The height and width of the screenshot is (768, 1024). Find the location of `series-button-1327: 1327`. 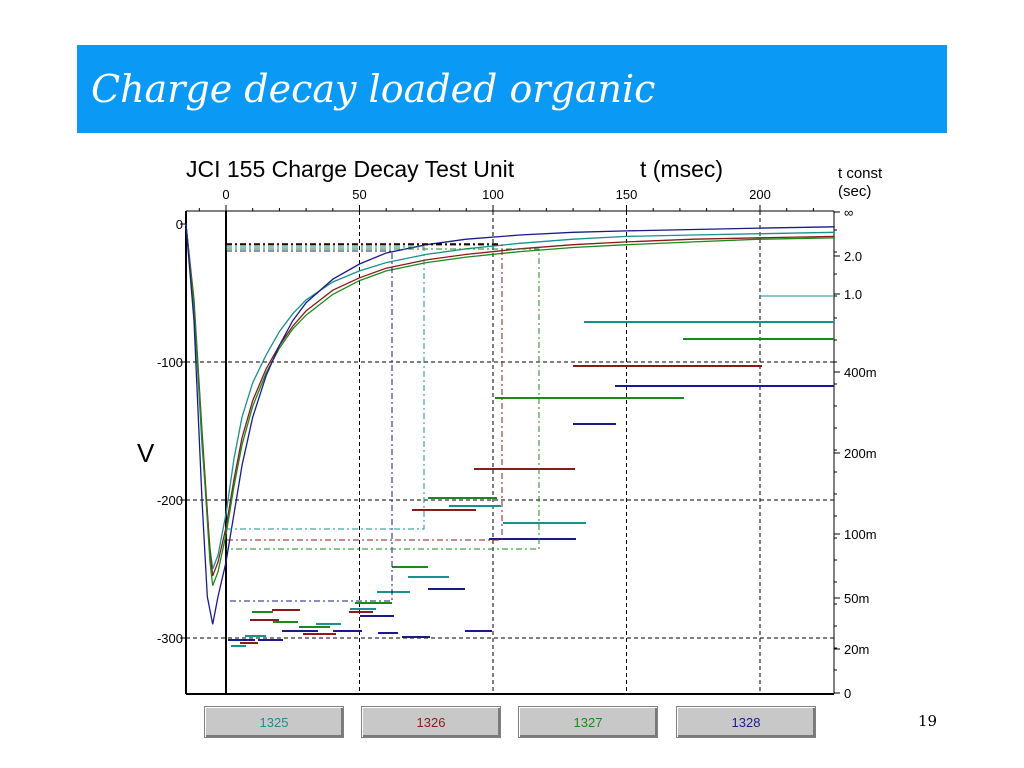

series-button-1327: 1327 is located at coordinates (588, 722).